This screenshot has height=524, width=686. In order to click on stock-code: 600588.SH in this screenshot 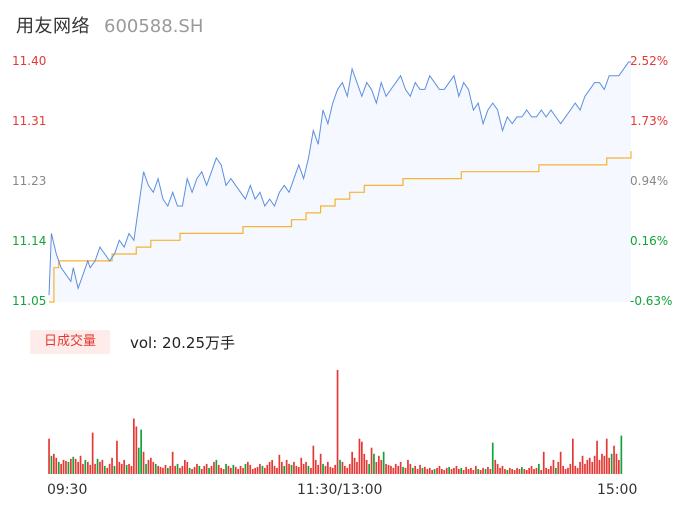, I will do `click(154, 26)`.